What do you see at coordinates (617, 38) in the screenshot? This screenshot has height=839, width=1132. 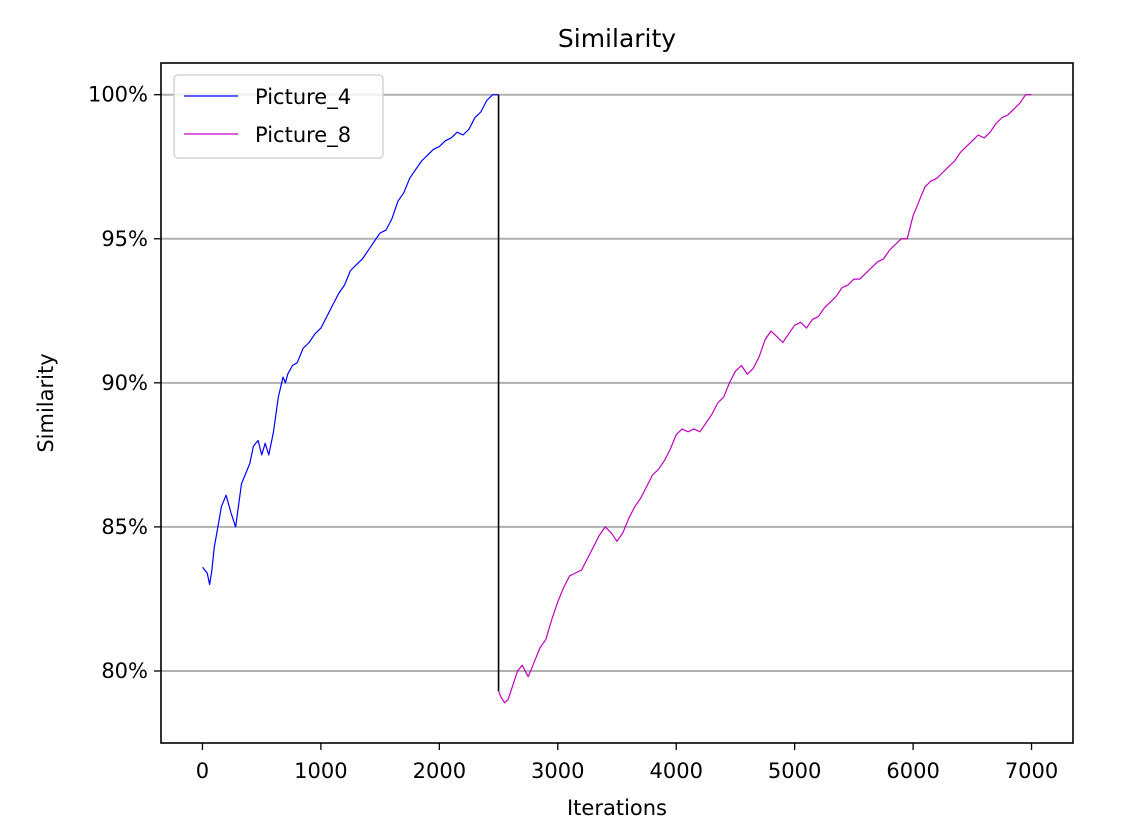 I see `chart-title: Similarity` at bounding box center [617, 38].